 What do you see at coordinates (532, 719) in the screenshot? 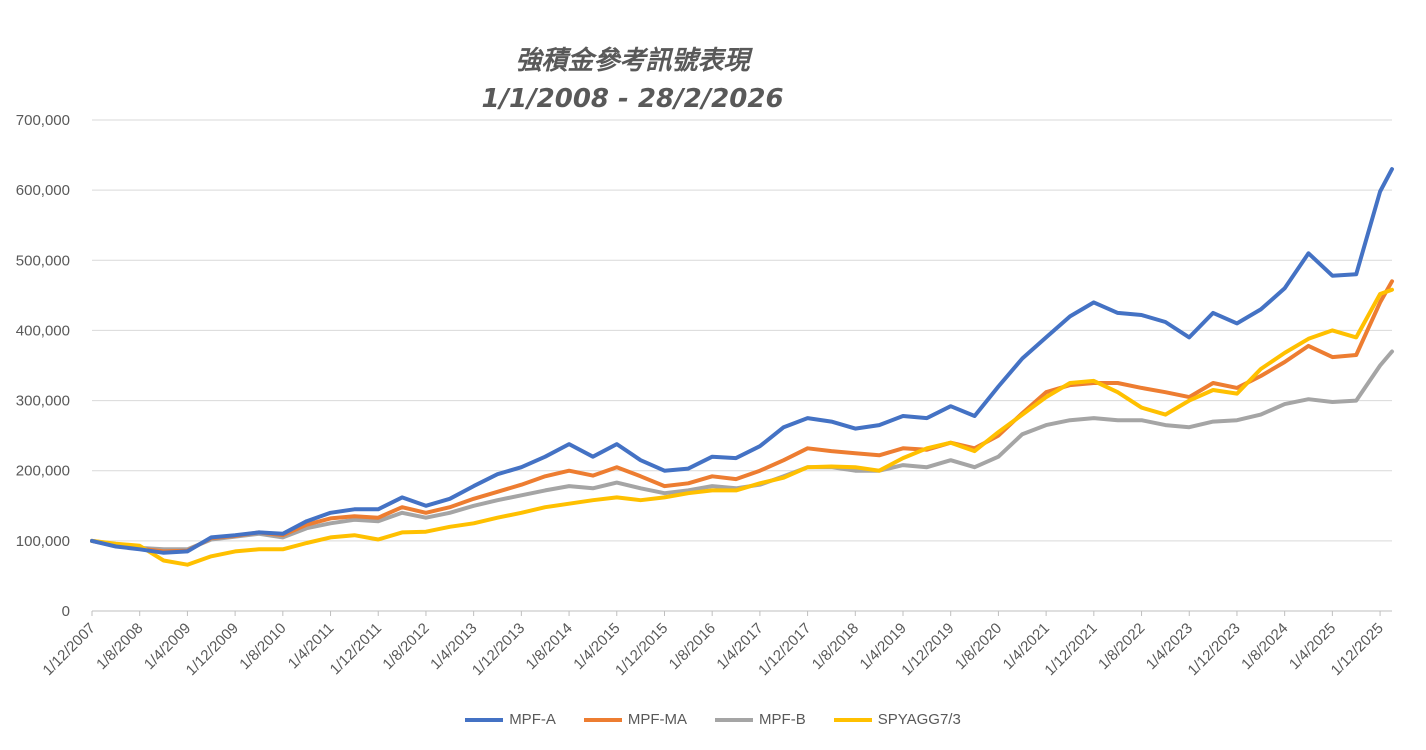
I see `legend-label: MPF-A` at bounding box center [532, 719].